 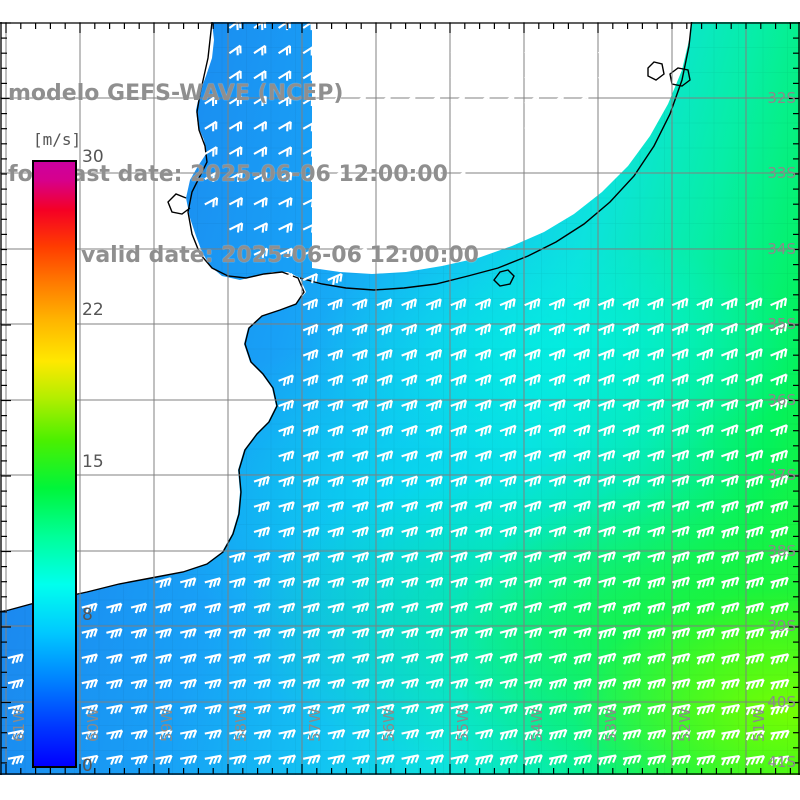 I want to click on lon-label-53W: 53W, so click(x=611, y=725).